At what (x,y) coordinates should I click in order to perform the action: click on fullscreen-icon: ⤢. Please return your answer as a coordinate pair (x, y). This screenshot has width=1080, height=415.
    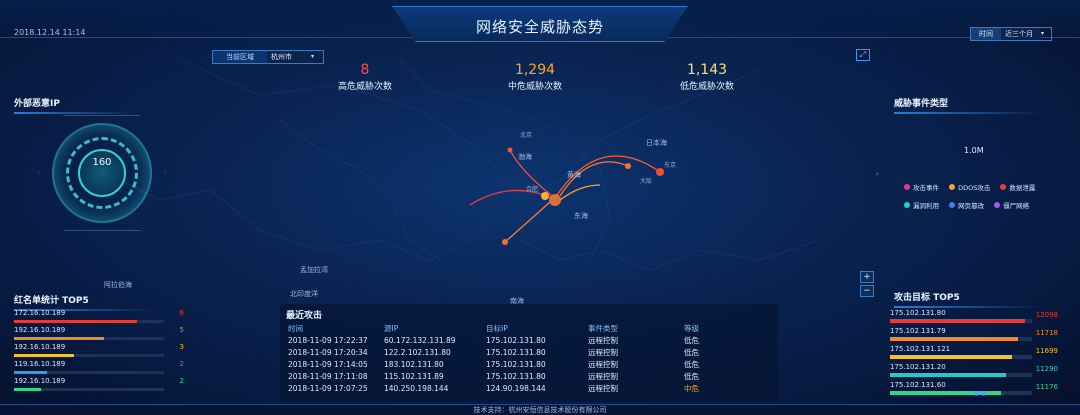
    Looking at the image, I should click on (863, 55).